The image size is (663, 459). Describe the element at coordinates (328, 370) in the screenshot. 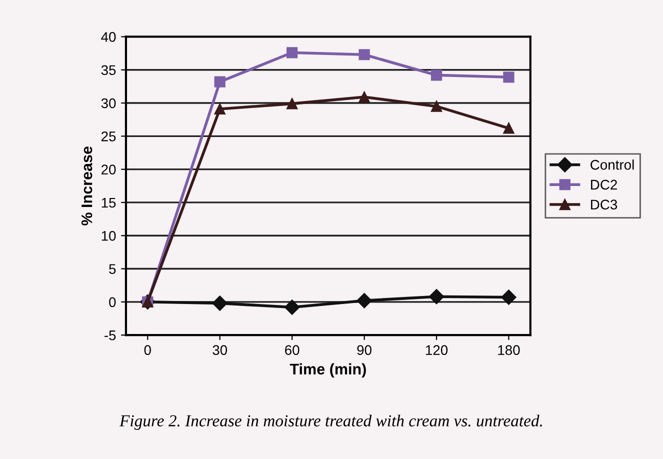

I see `x-axis-title: Time (min)` at that location.